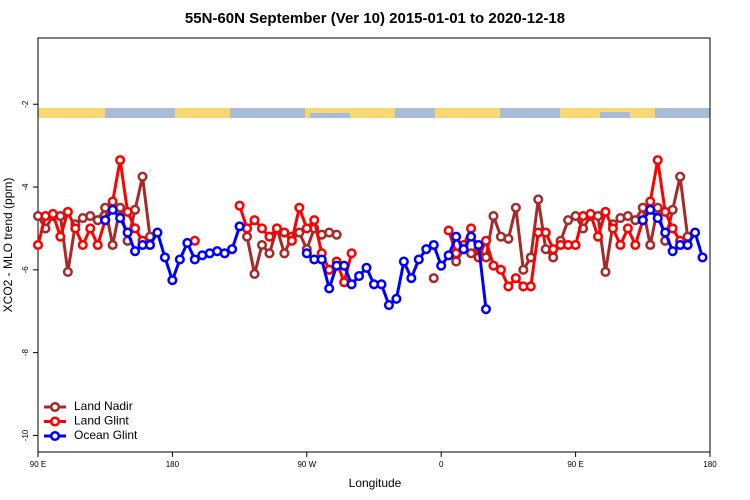  What do you see at coordinates (38, 464) in the screenshot?
I see `x-tick-label: 90 E` at bounding box center [38, 464].